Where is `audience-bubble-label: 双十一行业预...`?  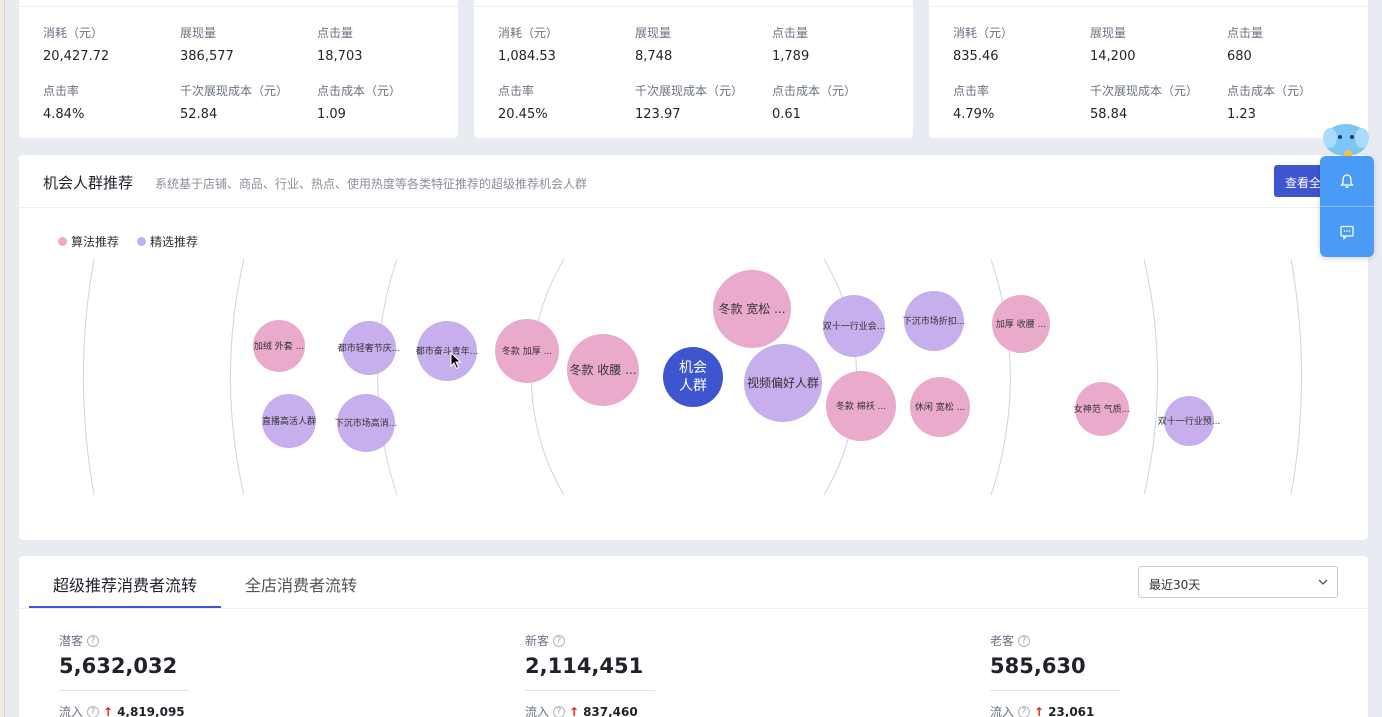 audience-bubble-label: 双十一行业预... is located at coordinates (1189, 421).